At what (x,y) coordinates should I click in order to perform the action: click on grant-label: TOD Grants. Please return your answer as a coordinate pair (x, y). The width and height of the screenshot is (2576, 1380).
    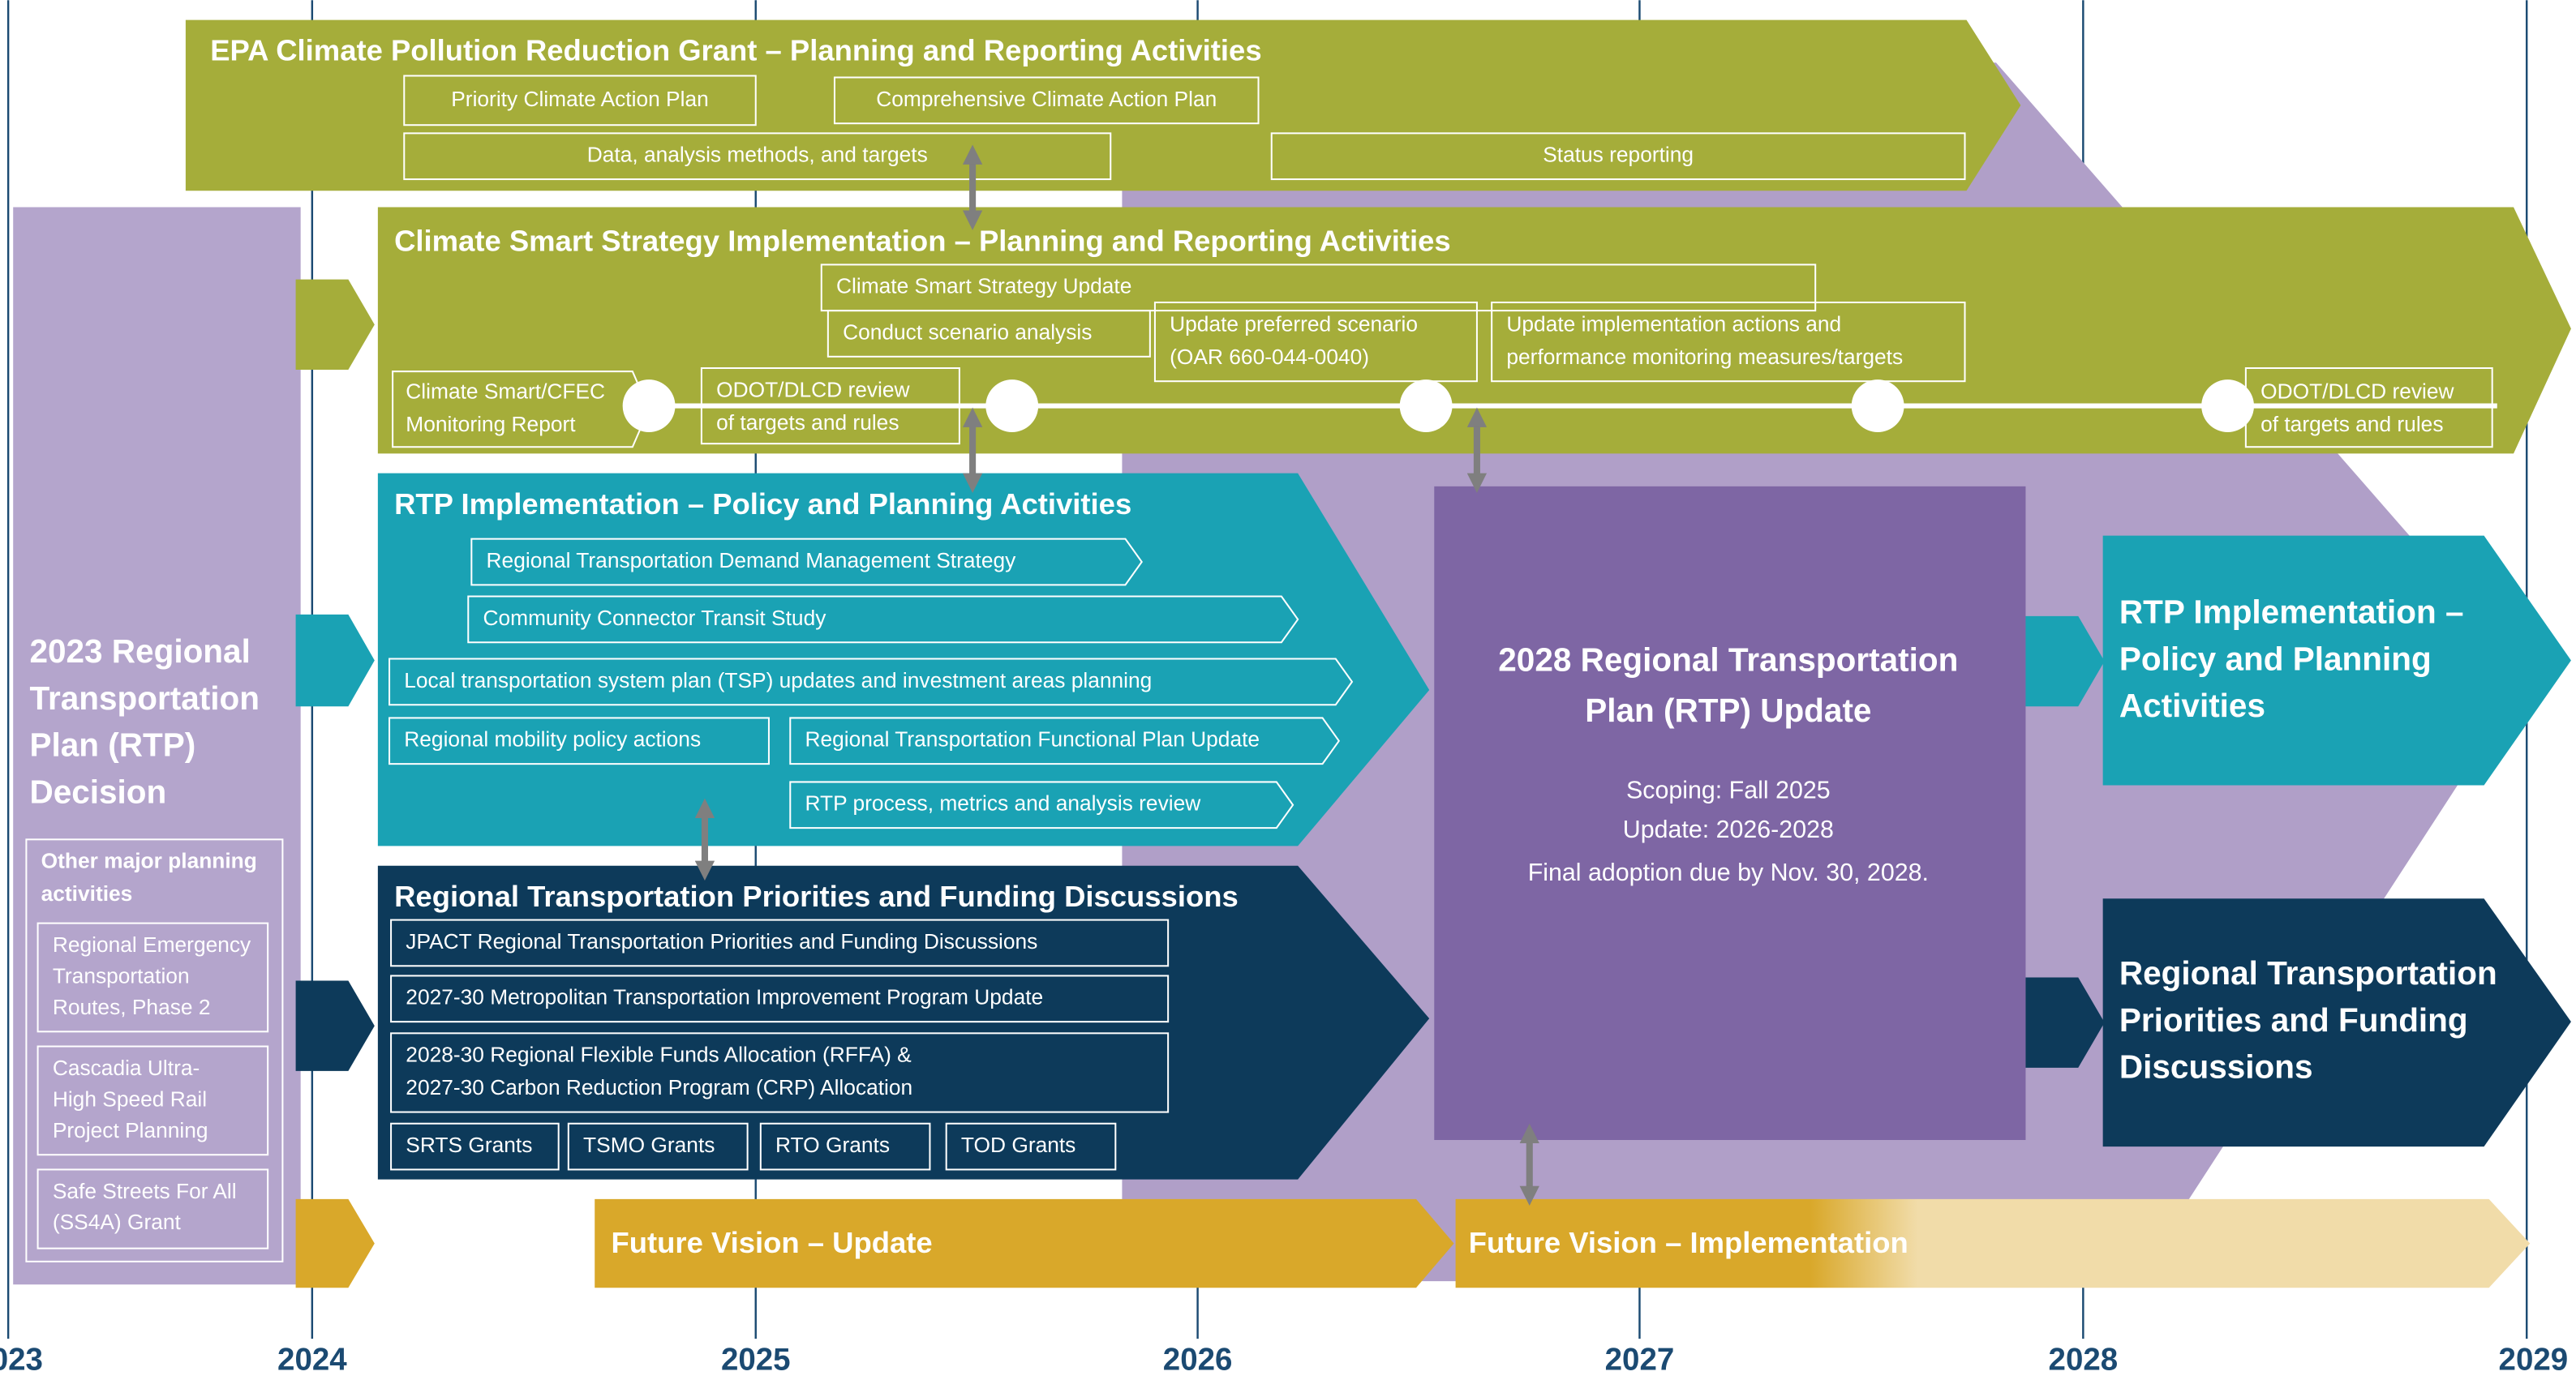
    Looking at the image, I should click on (1018, 1145).